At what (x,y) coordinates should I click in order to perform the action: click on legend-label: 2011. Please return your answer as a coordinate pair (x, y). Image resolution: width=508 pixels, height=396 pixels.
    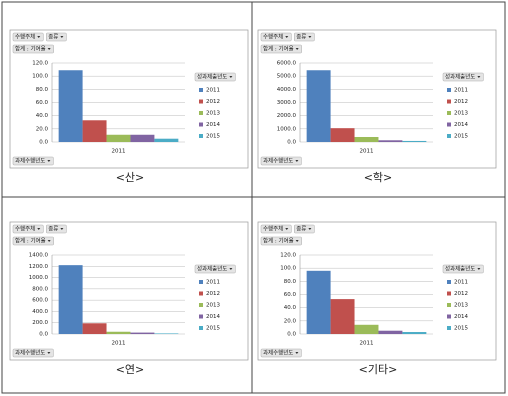
    Looking at the image, I should click on (213, 91).